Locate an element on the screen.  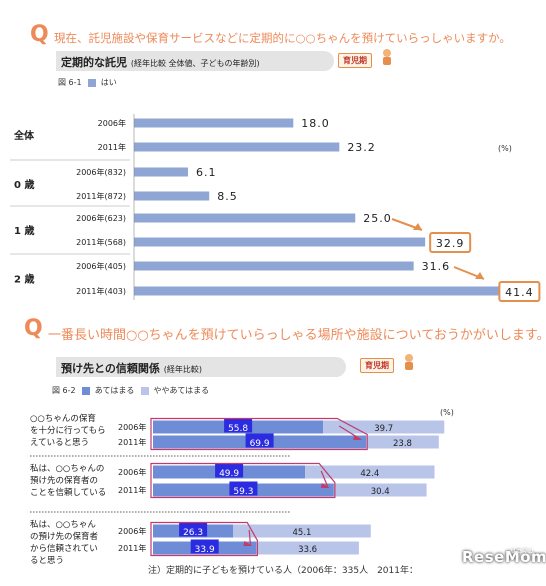
data-label-series-2: 30.4 is located at coordinates (380, 492).